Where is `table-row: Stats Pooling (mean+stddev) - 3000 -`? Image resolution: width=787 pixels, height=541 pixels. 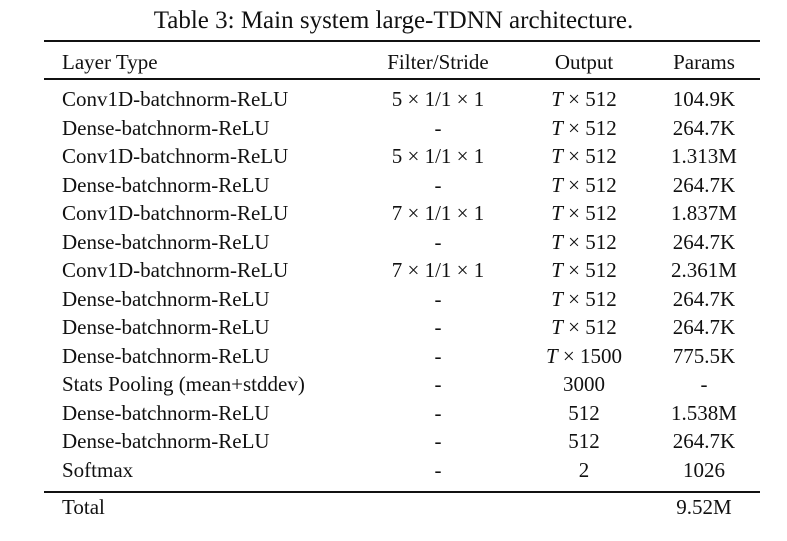
table-row: Stats Pooling (mean+stddev) - 3000 - is located at coordinates (393, 384).